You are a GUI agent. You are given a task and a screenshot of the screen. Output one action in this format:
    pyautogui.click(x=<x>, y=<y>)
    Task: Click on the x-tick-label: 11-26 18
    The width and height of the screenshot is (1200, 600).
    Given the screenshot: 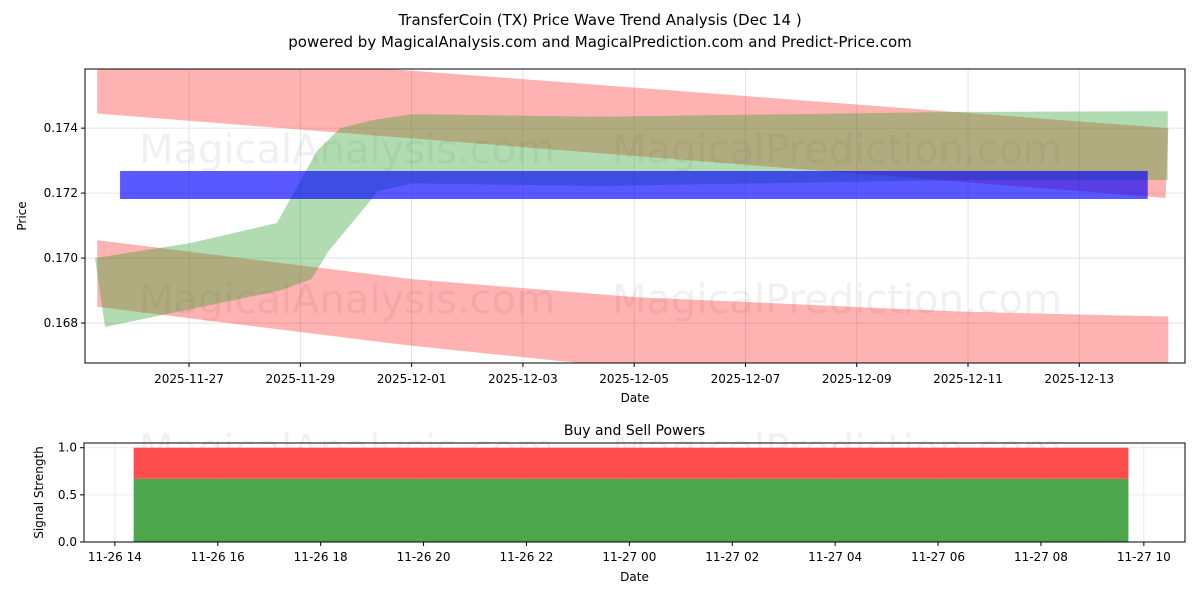 What is the action you would take?
    pyautogui.click(x=321, y=557)
    